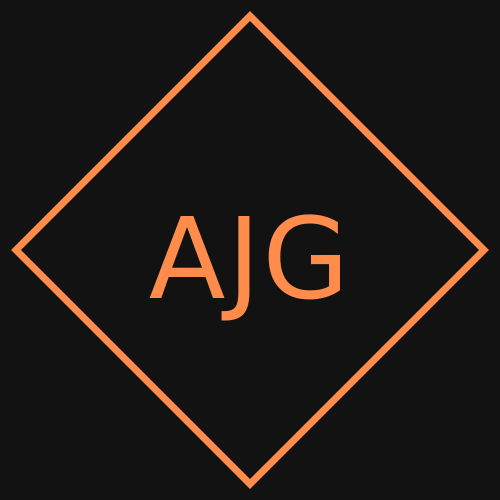 The image size is (500, 500). Describe the element at coordinates (250, 260) in the screenshot. I see `monogram-text: AJG` at that location.